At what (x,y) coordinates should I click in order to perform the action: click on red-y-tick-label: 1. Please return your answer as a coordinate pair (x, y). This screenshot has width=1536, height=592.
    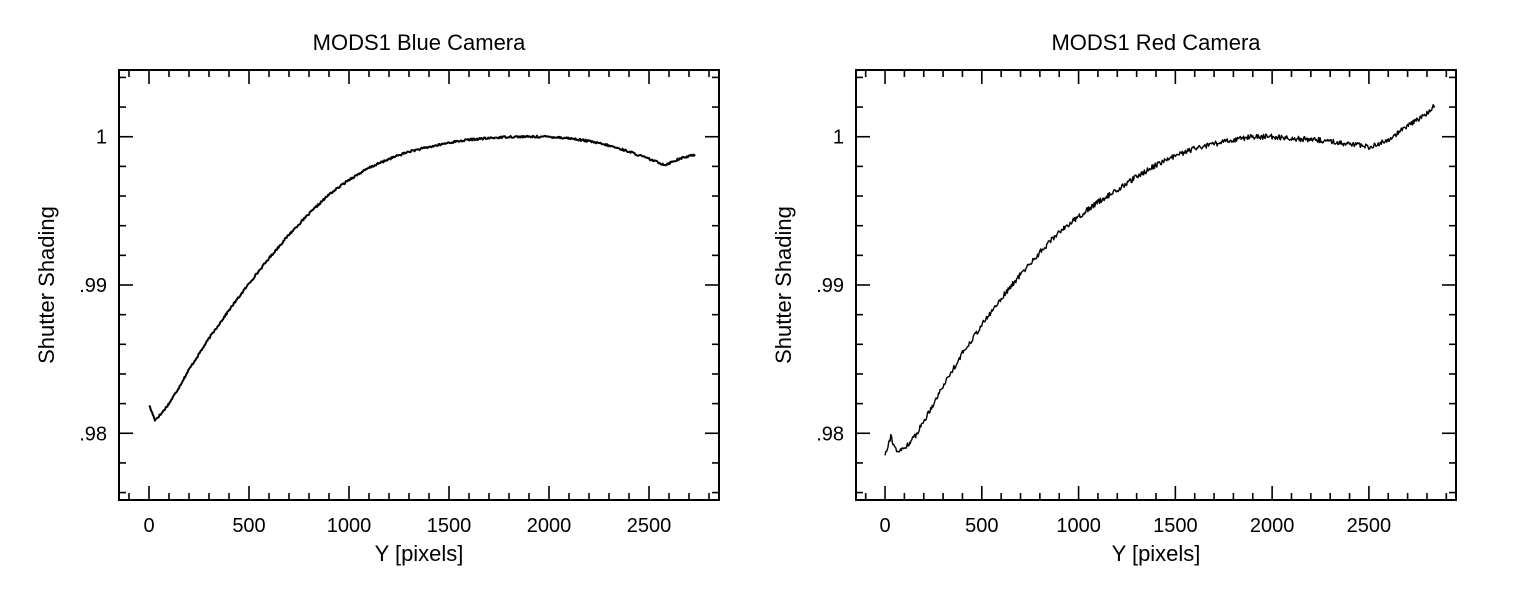
    Looking at the image, I should click on (838, 138).